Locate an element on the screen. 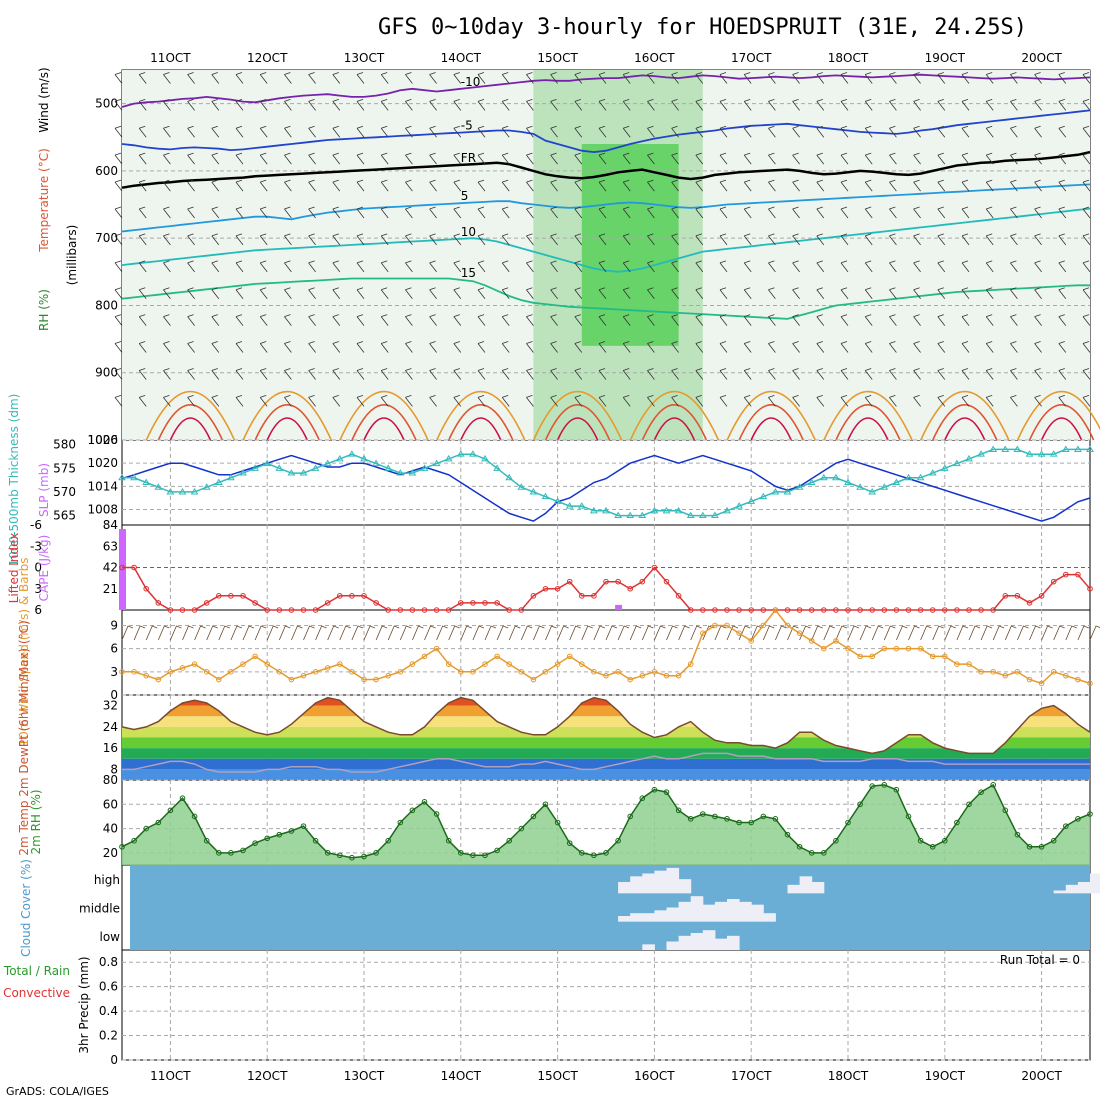 This screenshot has height=1100, width=1100. x-tick-label-top: 11OCT is located at coordinates (170, 58).